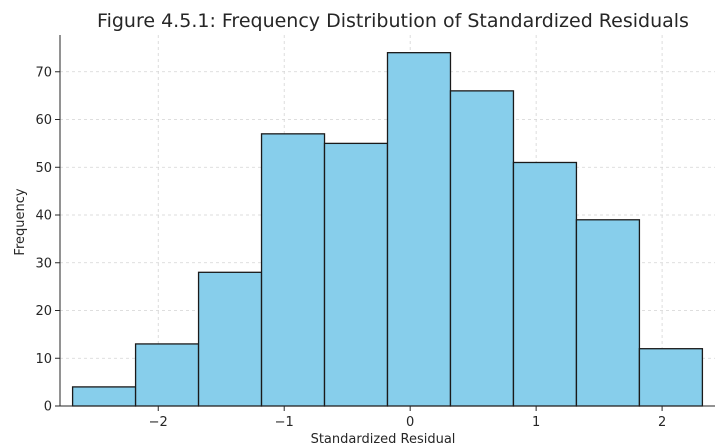 The width and height of the screenshot is (717, 448). I want to click on x-tick-label-2: 0, so click(410, 422).